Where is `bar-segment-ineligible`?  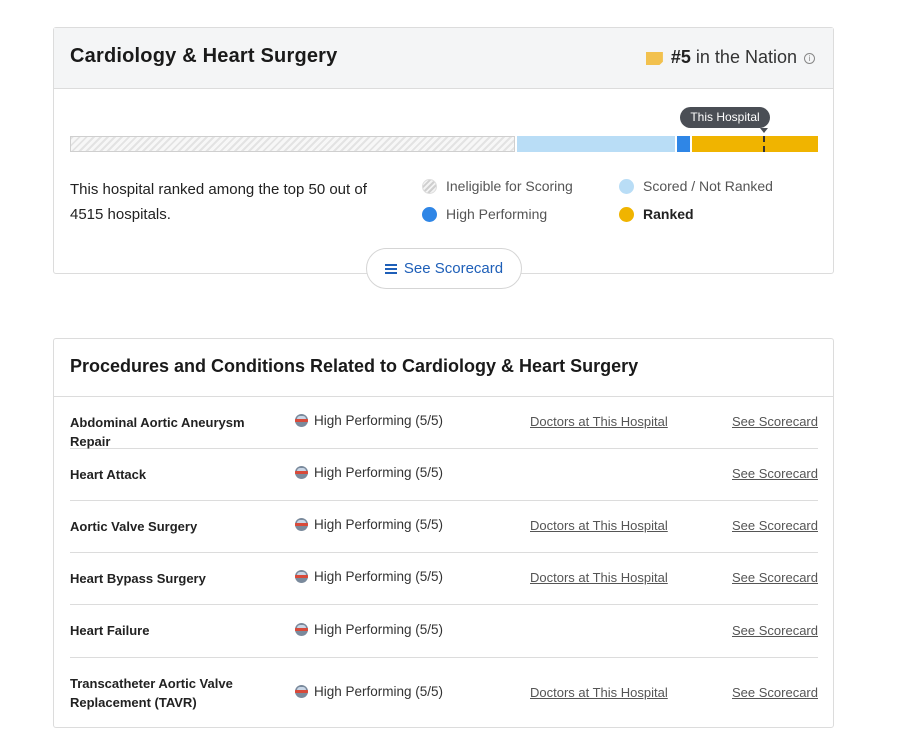 bar-segment-ineligible is located at coordinates (292, 144).